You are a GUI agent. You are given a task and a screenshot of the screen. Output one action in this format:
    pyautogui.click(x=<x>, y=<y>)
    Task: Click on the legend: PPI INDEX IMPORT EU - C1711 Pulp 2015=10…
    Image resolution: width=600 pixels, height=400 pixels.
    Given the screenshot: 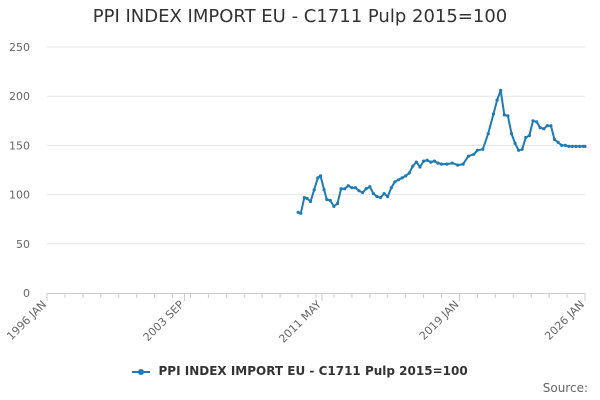 What is the action you would take?
    pyautogui.click(x=300, y=371)
    